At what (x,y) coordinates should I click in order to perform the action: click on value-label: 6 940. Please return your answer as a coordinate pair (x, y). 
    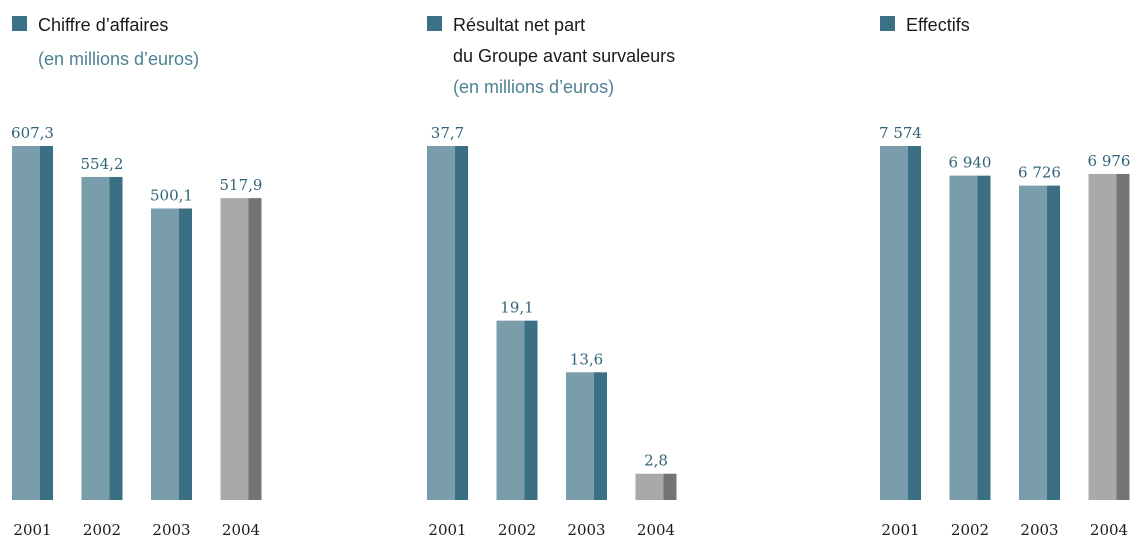
    Looking at the image, I should click on (970, 163).